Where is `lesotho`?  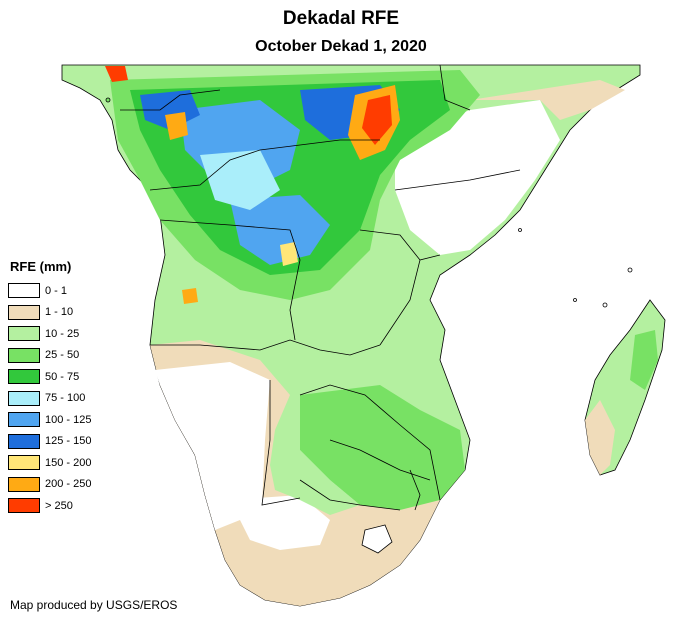
lesotho is located at coordinates (377, 539).